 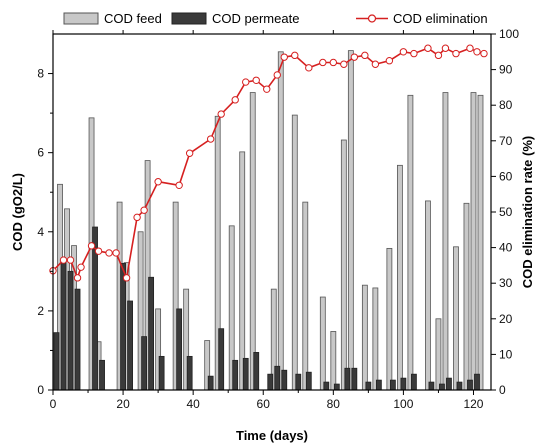 I want to click on y-axis-title: COD (gO2/L), so click(x=17, y=212).